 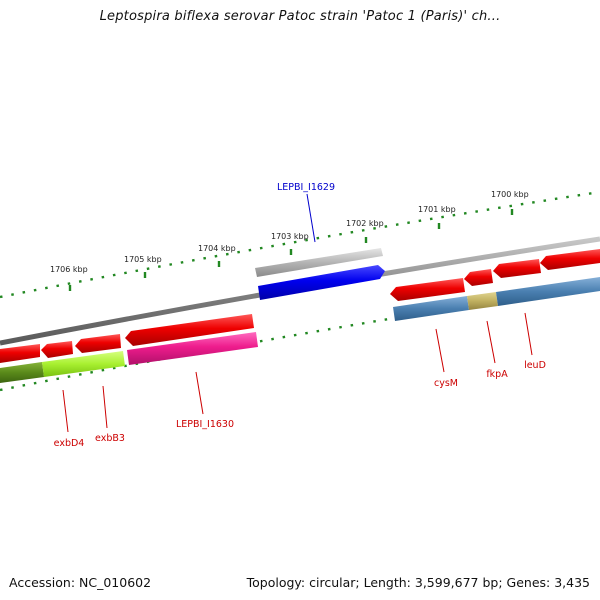 What do you see at coordinates (431, 308) in the screenshot?
I see `steel-feature-cysm` at bounding box center [431, 308].